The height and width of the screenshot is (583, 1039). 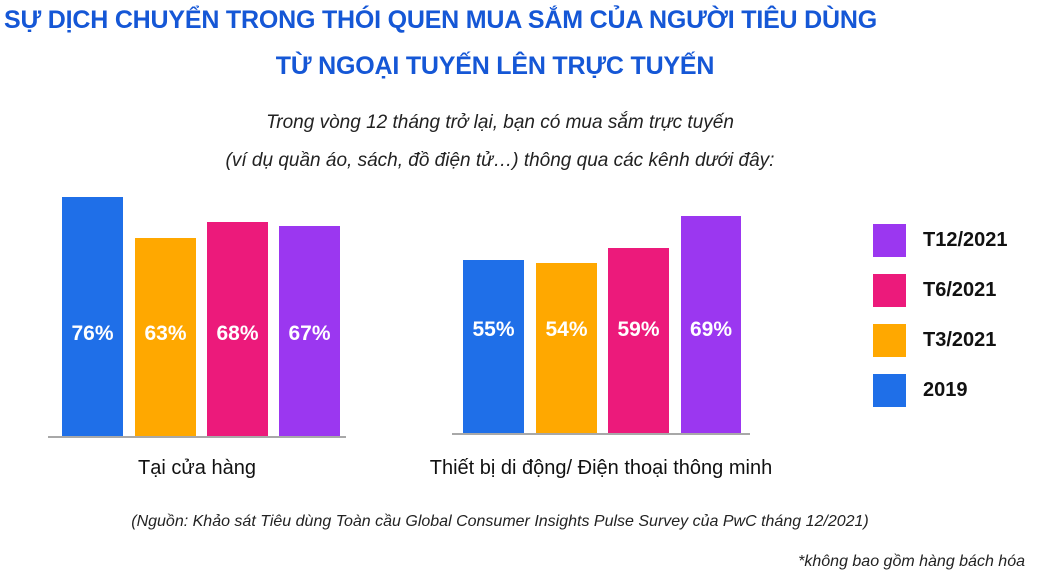 What do you see at coordinates (493, 346) in the screenshot?
I see `bar-mobile-2019: 55%` at bounding box center [493, 346].